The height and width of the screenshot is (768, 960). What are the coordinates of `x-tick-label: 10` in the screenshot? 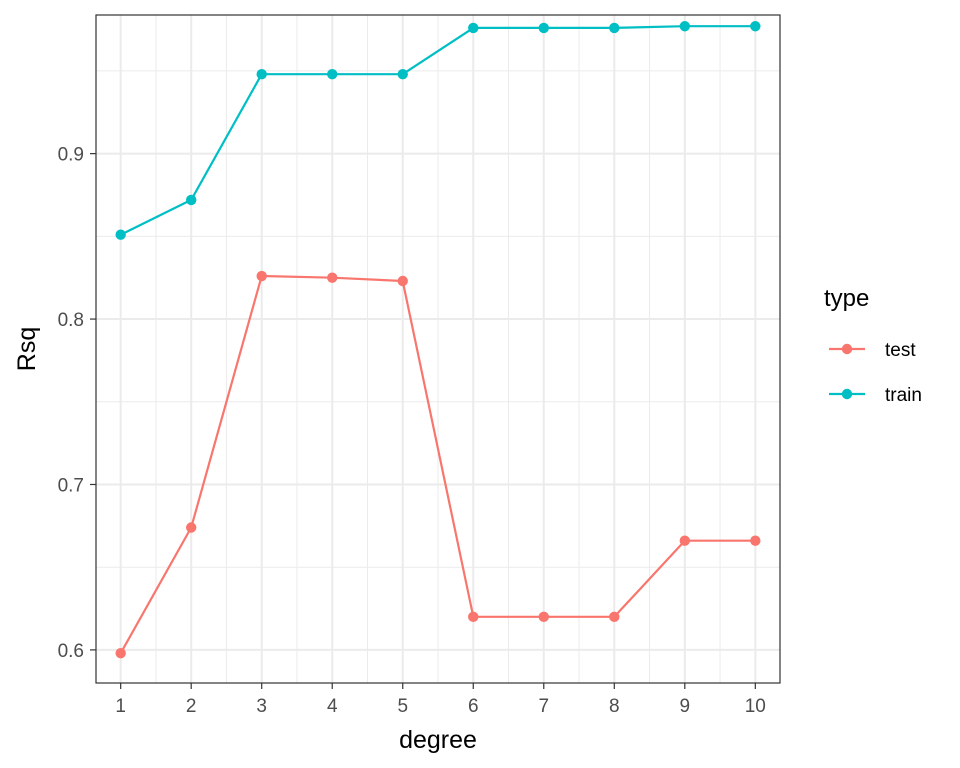 It's located at (755, 706).